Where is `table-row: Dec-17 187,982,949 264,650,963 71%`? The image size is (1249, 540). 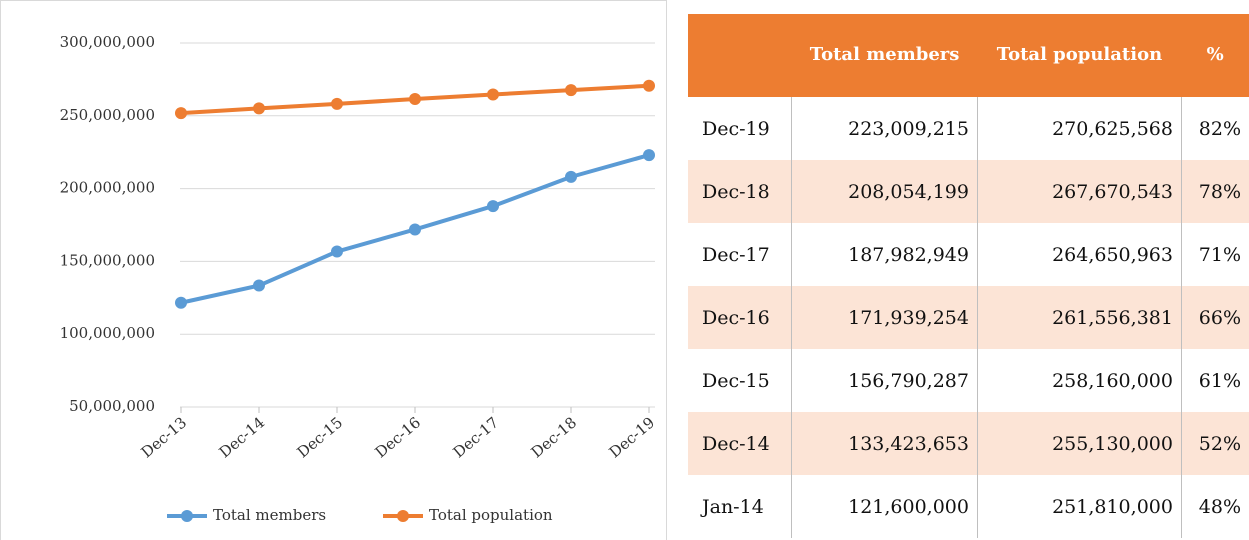
table-row: Dec-17 187,982,949 264,650,963 71% is located at coordinates (968, 254).